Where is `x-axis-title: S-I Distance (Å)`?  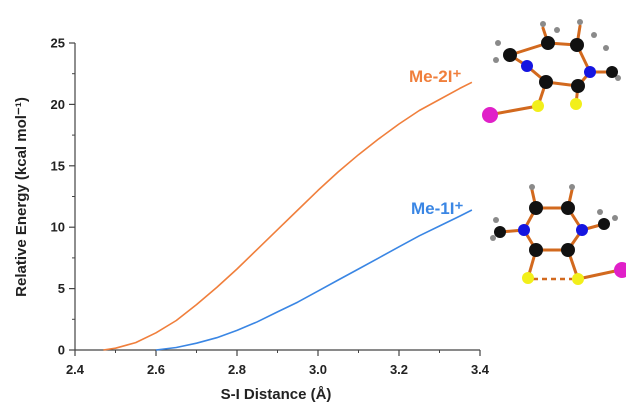 x-axis-title: S-I Distance (Å) is located at coordinates (276, 394).